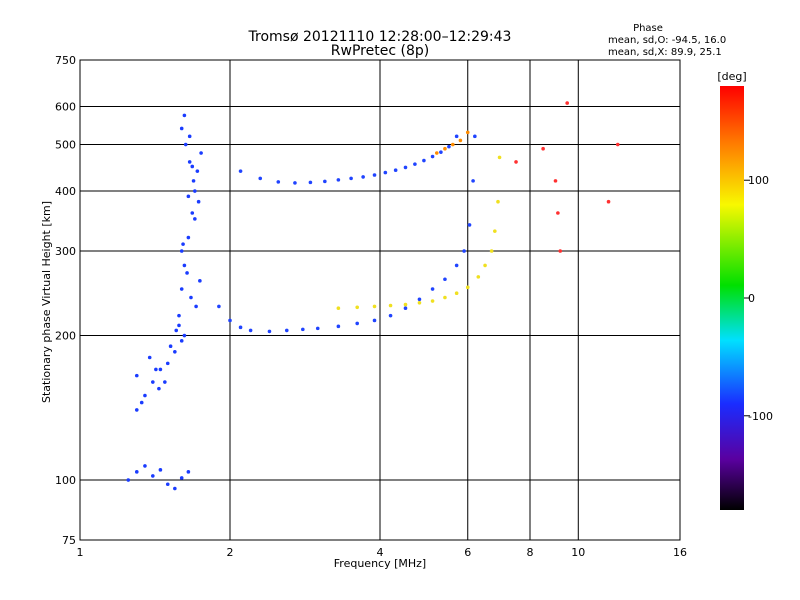 The width and height of the screenshot is (800, 600). Describe the element at coordinates (380, 552) in the screenshot. I see `x-tick-label: 4` at that location.